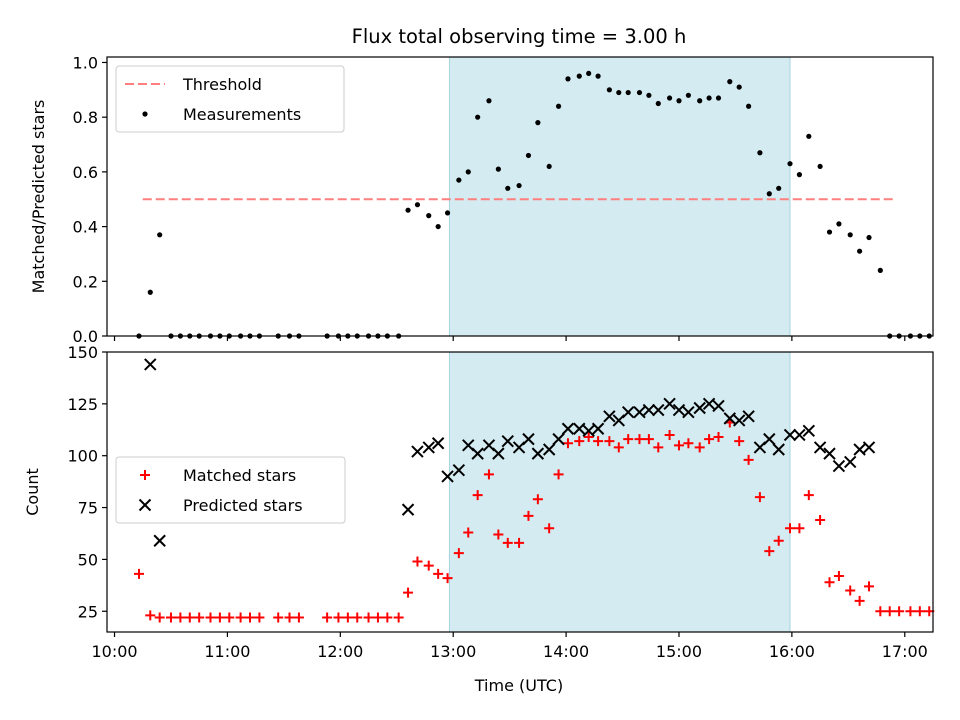 This screenshot has height=720, width=960. What do you see at coordinates (222, 84) in the screenshot?
I see `legend-label: Threshold` at bounding box center [222, 84].